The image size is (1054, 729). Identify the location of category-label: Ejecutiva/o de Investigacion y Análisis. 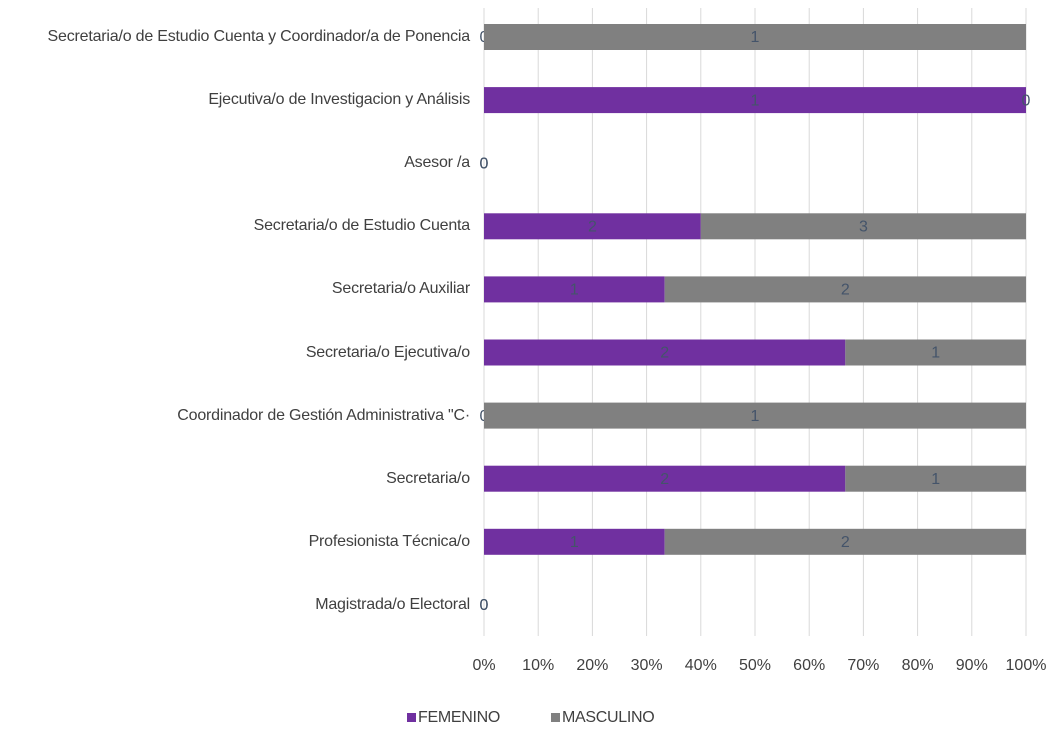
(235, 100).